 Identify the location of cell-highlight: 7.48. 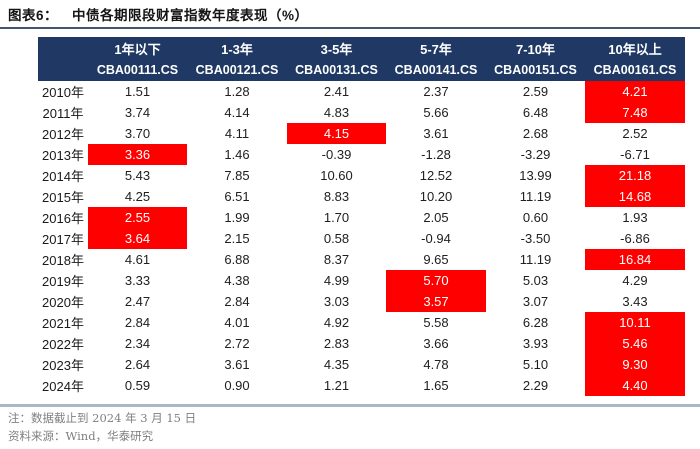
(635, 112).